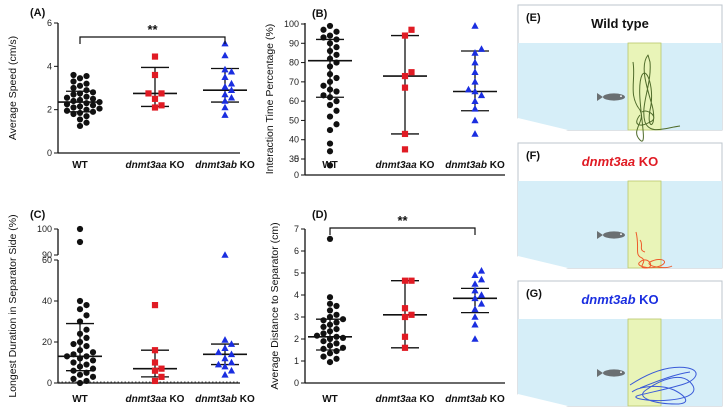 This screenshot has height=415, width=727. Describe the element at coordinates (466, 165) in the screenshot. I see `x-tick-label-gene: dnmt3ab` at that location.